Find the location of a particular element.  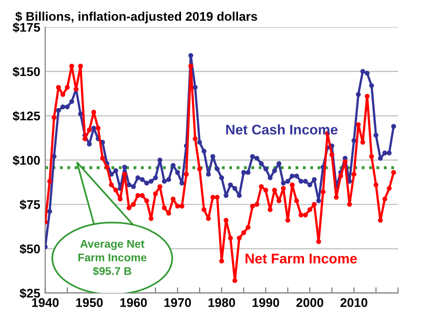

ref-line-label: Average Net Farm Income $95.7 B is located at coordinates (112, 258).